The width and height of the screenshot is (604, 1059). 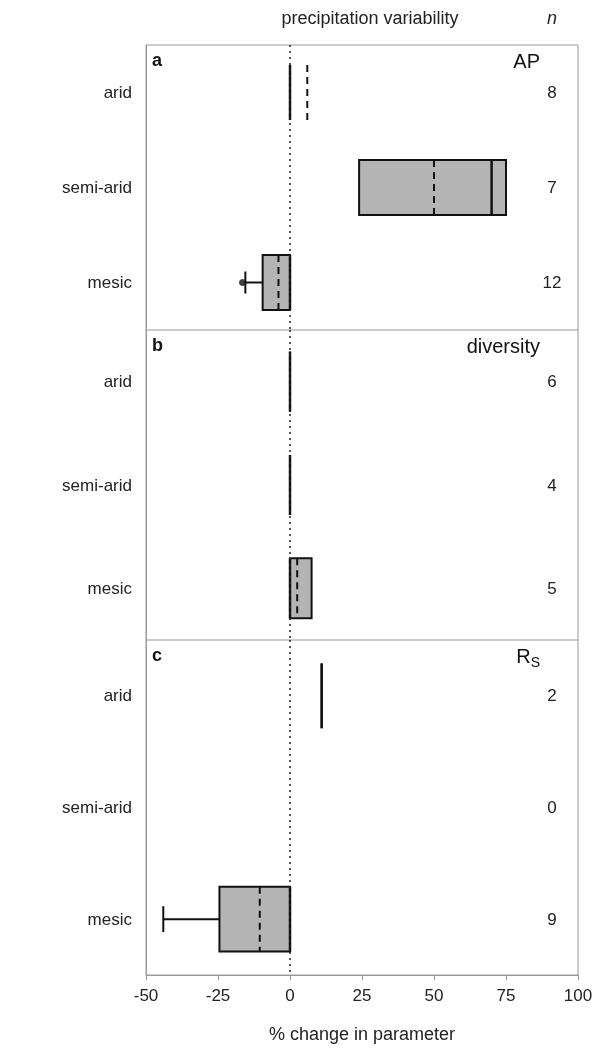 I want to click on x-axis-title: % change in parameter, so click(x=362, y=1034).